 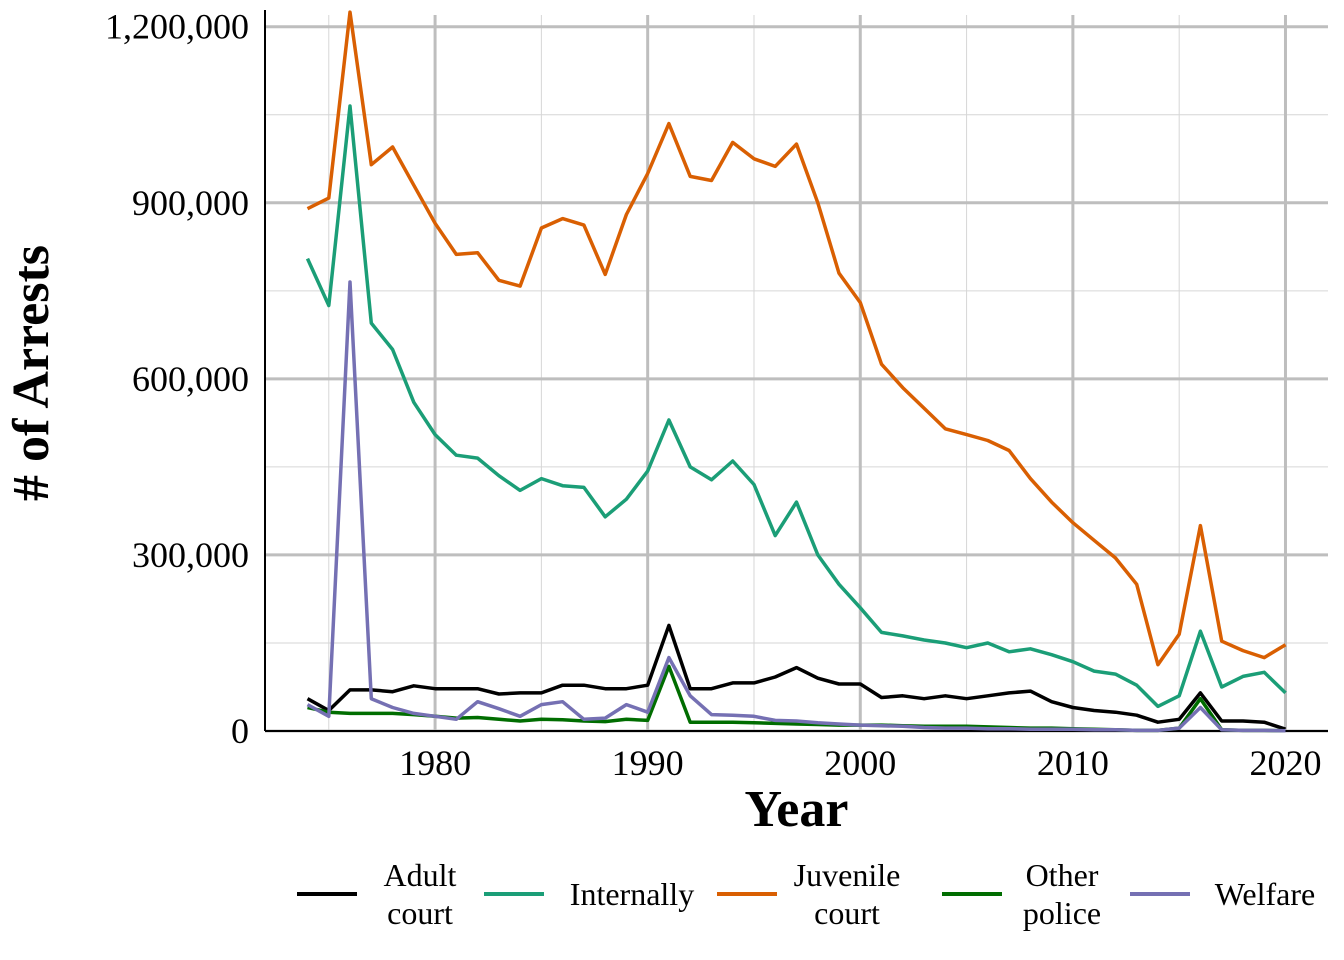 I want to click on y-tick-label: 300,000, so click(x=190, y=555).